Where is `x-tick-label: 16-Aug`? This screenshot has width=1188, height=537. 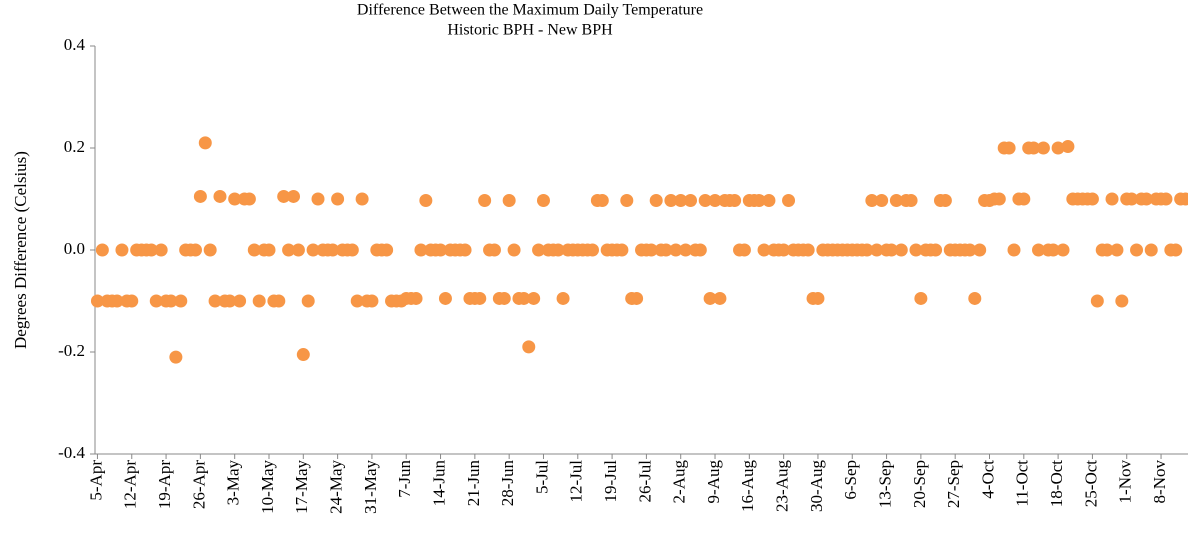
x-tick-label: 16-Aug is located at coordinates (747, 486).